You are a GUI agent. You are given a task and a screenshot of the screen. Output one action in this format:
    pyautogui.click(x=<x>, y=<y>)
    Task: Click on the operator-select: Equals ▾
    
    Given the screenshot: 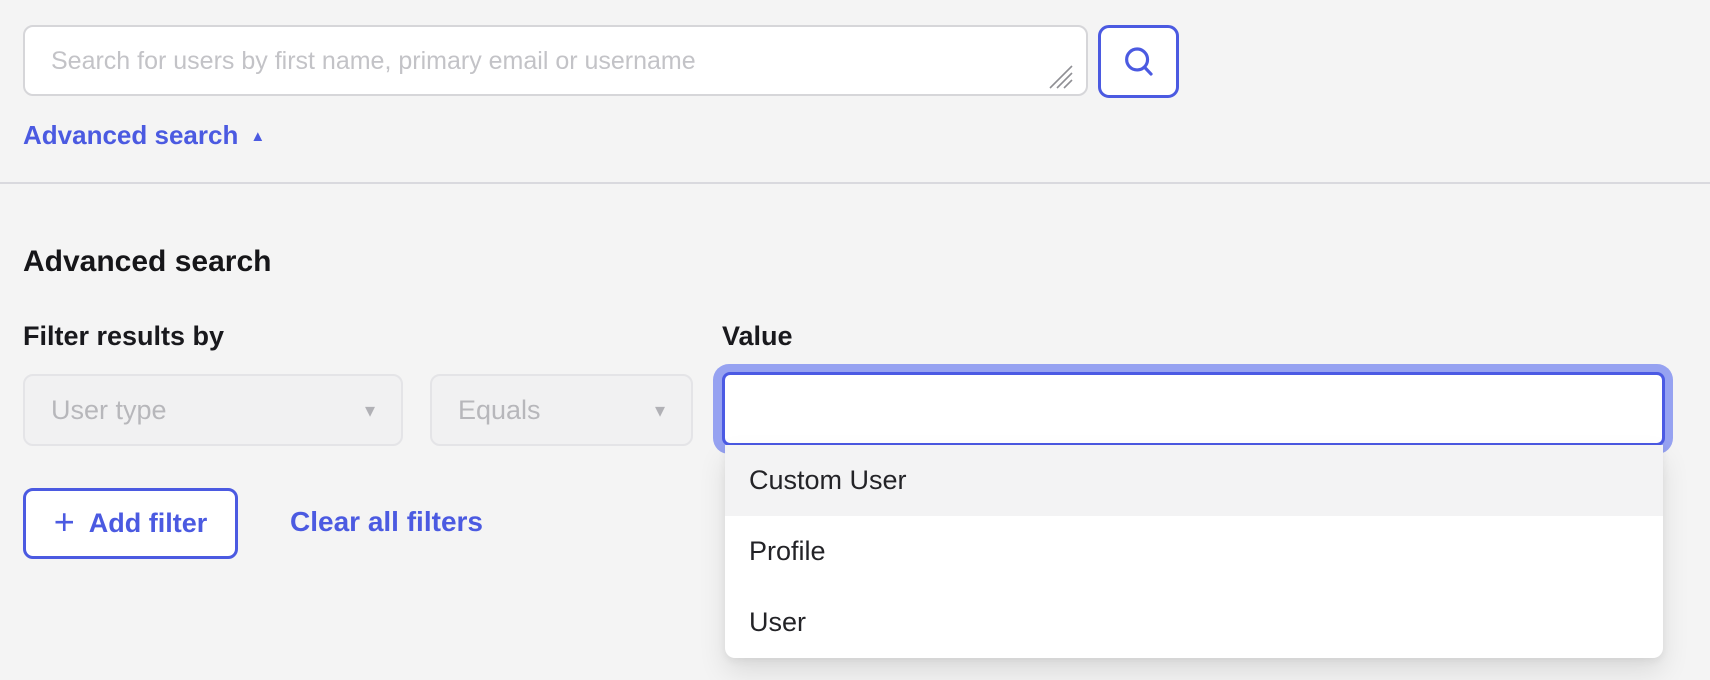 What is the action you would take?
    pyautogui.click(x=561, y=410)
    